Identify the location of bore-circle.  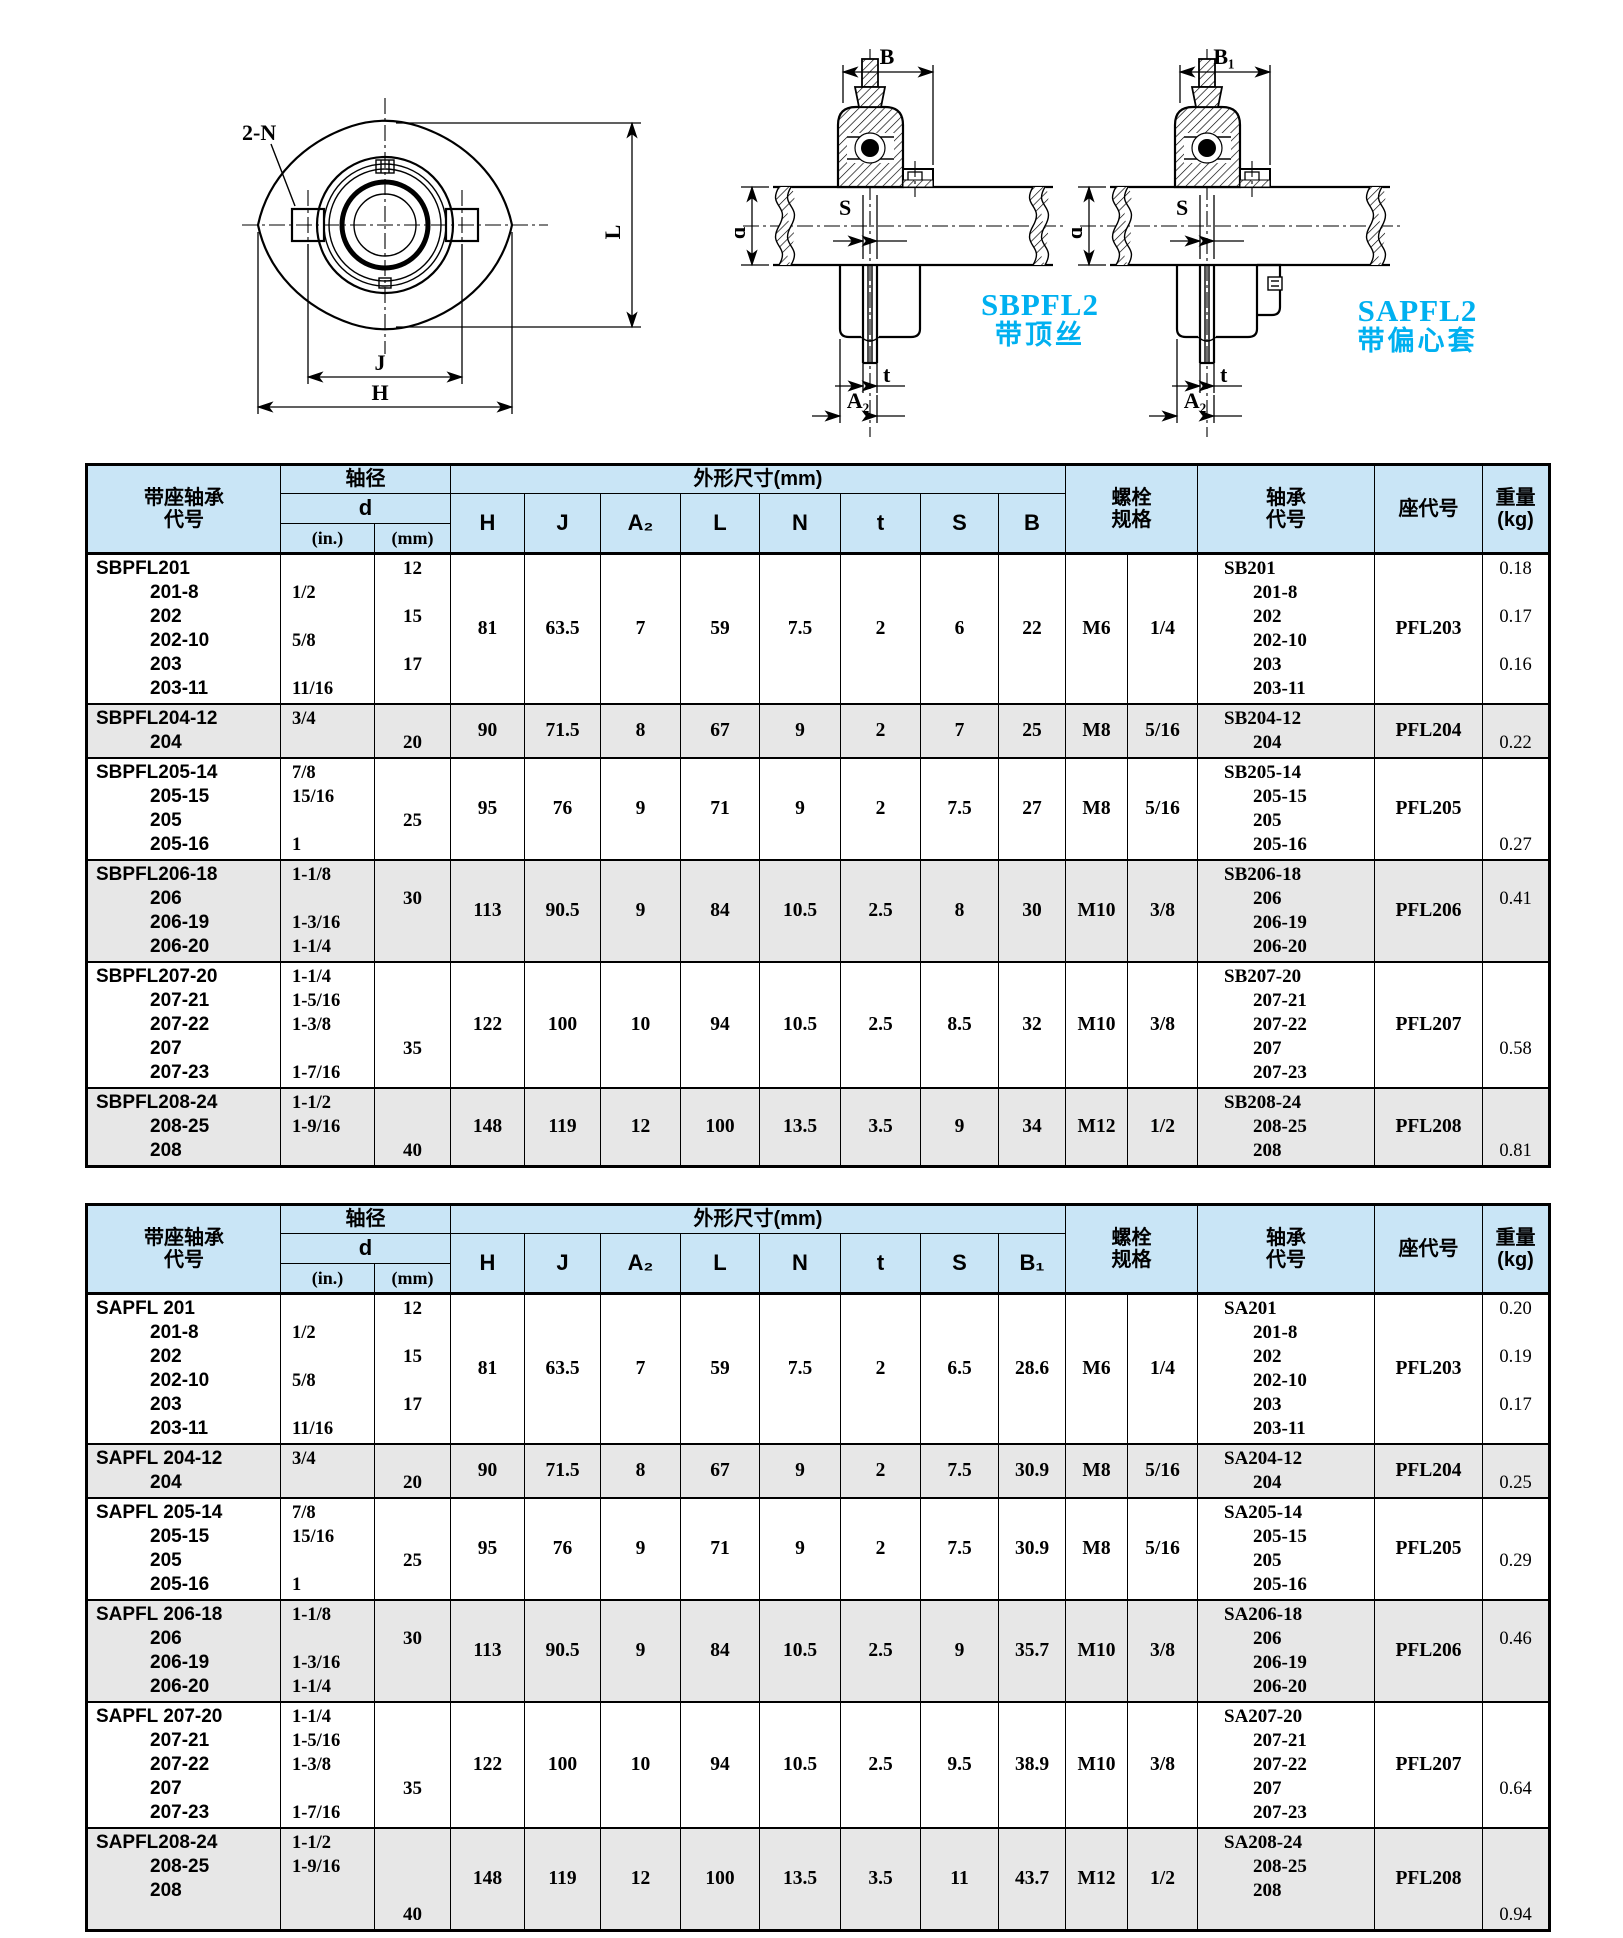
(385, 225).